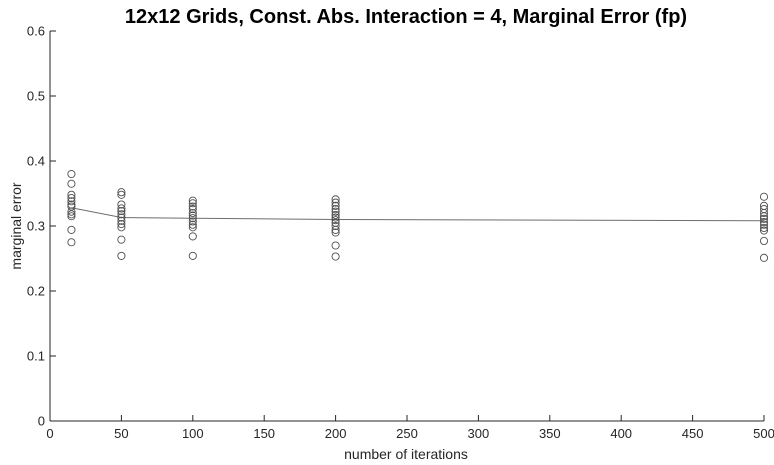 The height and width of the screenshot is (465, 774). What do you see at coordinates (49, 433) in the screenshot?
I see `x-tick-label: 0` at bounding box center [49, 433].